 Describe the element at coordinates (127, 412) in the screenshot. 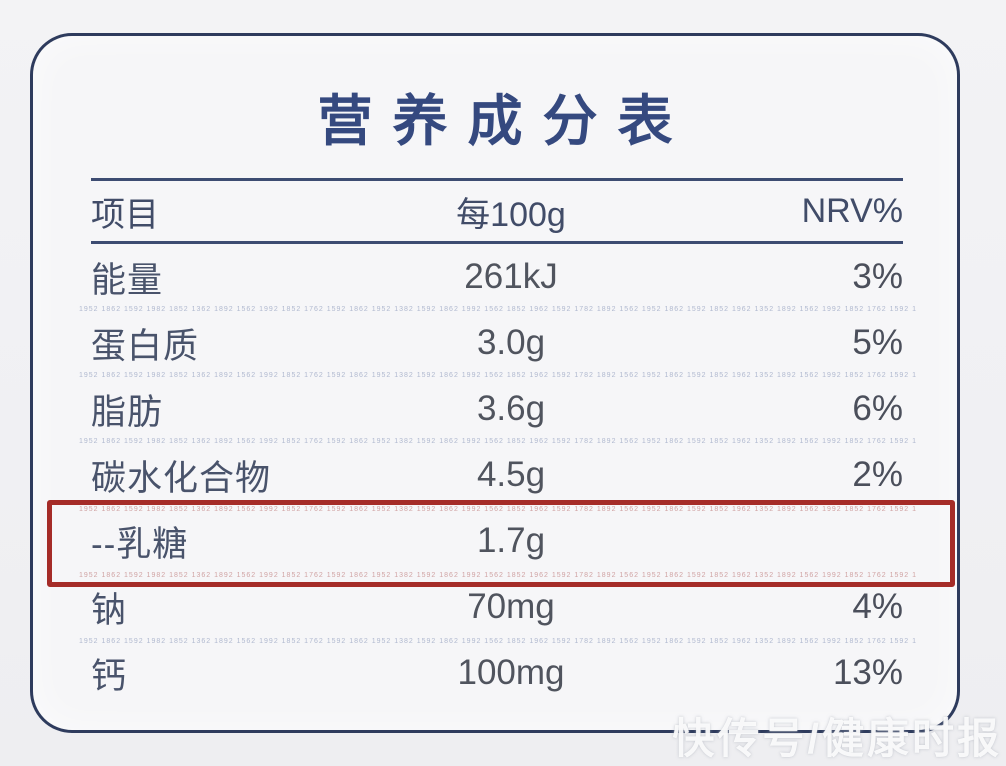

I see `row-label: 脂肪` at that location.